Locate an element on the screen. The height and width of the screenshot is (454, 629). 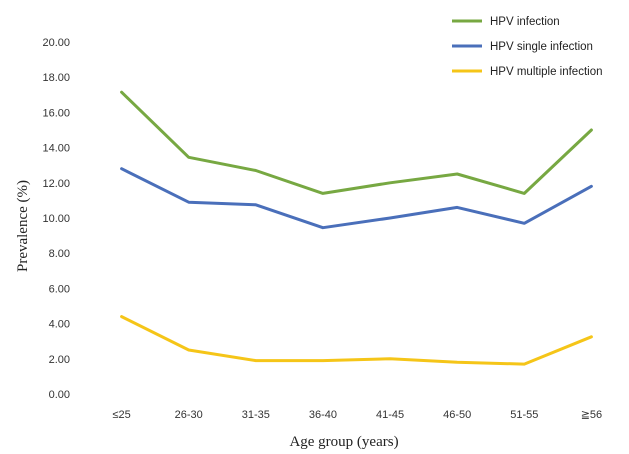
y-axis-title: Prevalence (%) is located at coordinates (23, 226).